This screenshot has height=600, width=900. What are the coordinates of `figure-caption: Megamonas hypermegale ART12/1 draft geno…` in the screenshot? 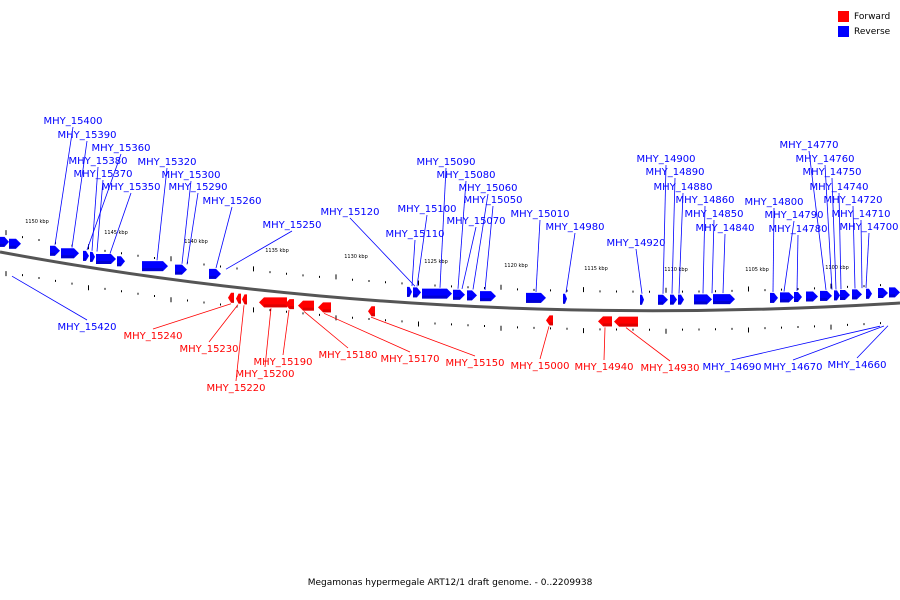 It's located at (450, 583).